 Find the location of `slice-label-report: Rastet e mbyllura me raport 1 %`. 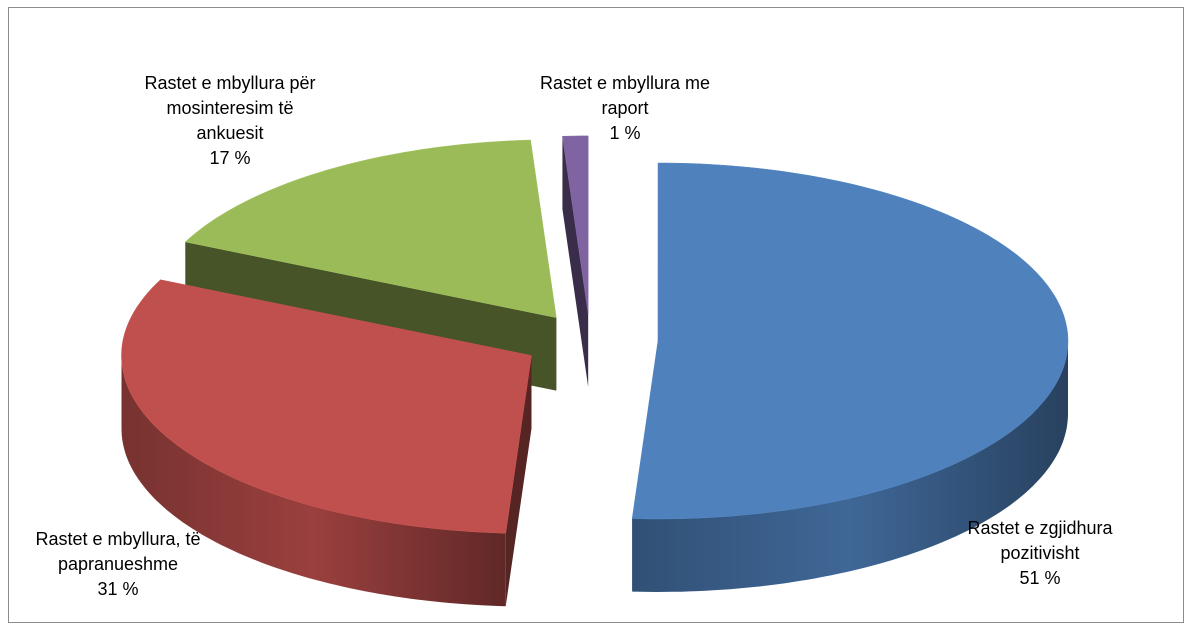

slice-label-report: Rastet e mbyllura me raport 1 % is located at coordinates (625, 108).